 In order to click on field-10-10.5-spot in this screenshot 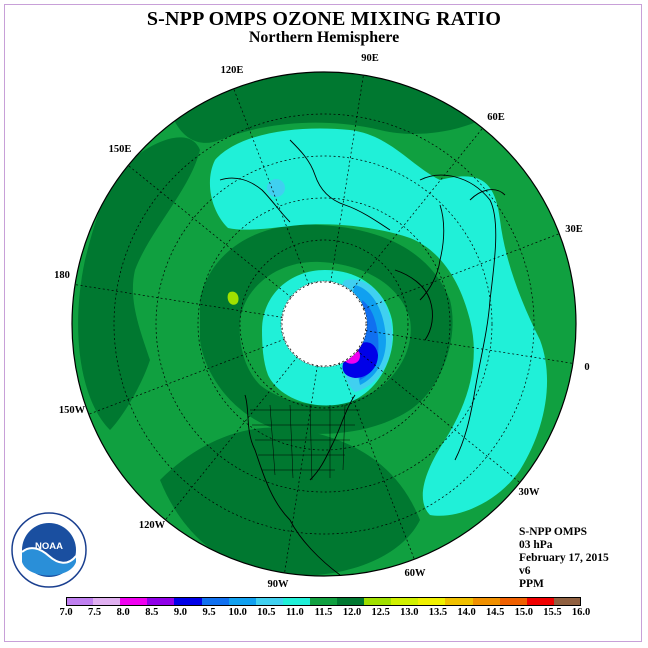, I will do `click(276, 188)`.